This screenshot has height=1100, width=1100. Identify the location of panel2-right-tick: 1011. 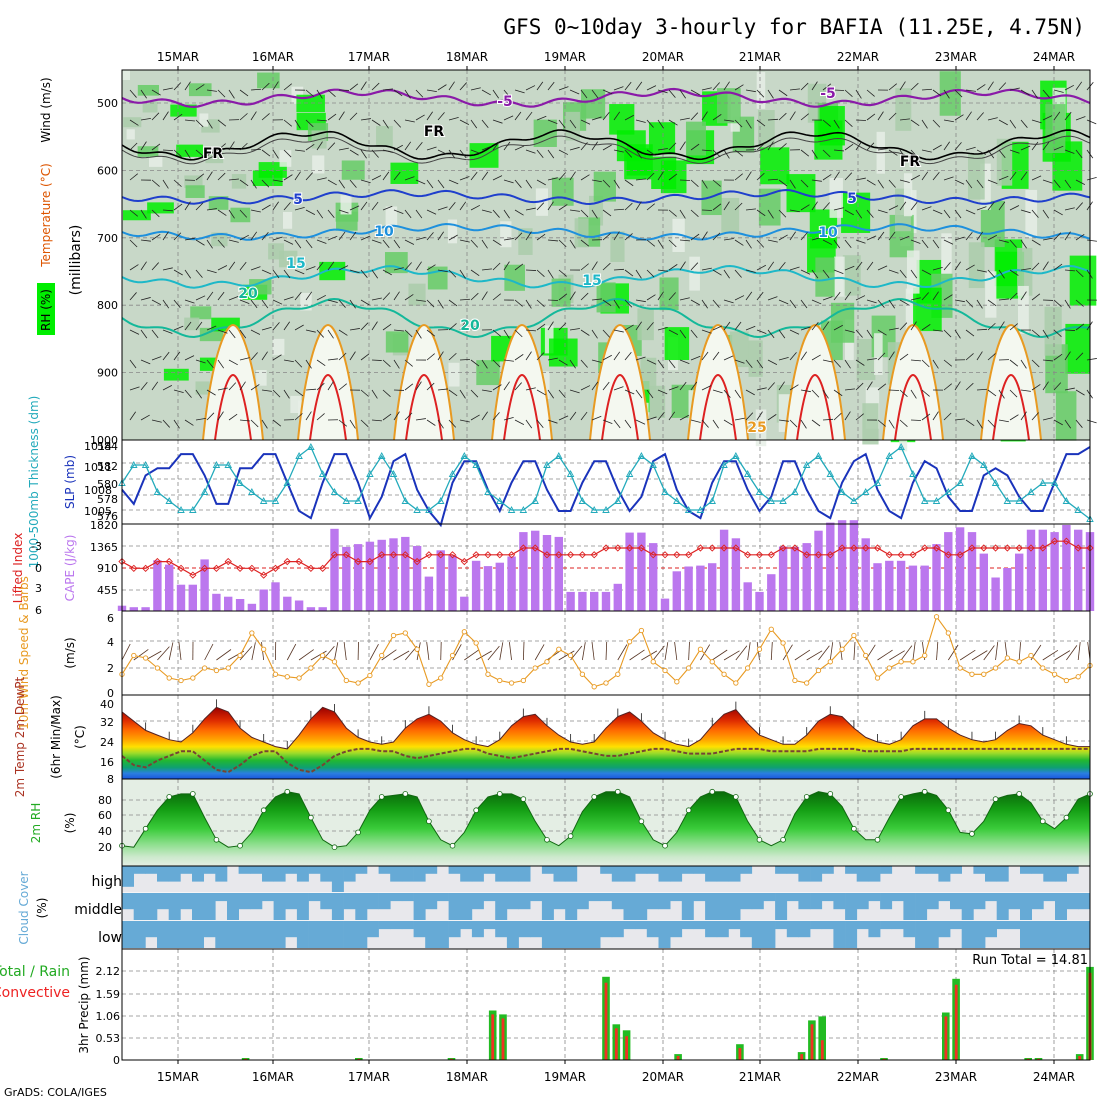
(98, 467).